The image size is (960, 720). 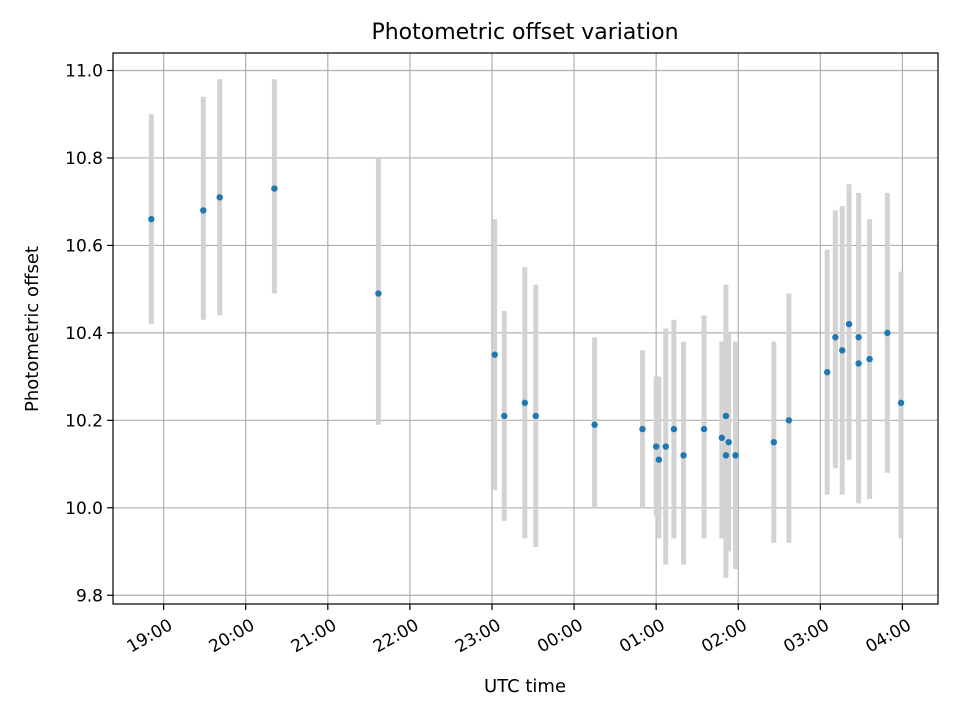 What do you see at coordinates (84, 421) in the screenshot?
I see `y-tick-label: 10.2` at bounding box center [84, 421].